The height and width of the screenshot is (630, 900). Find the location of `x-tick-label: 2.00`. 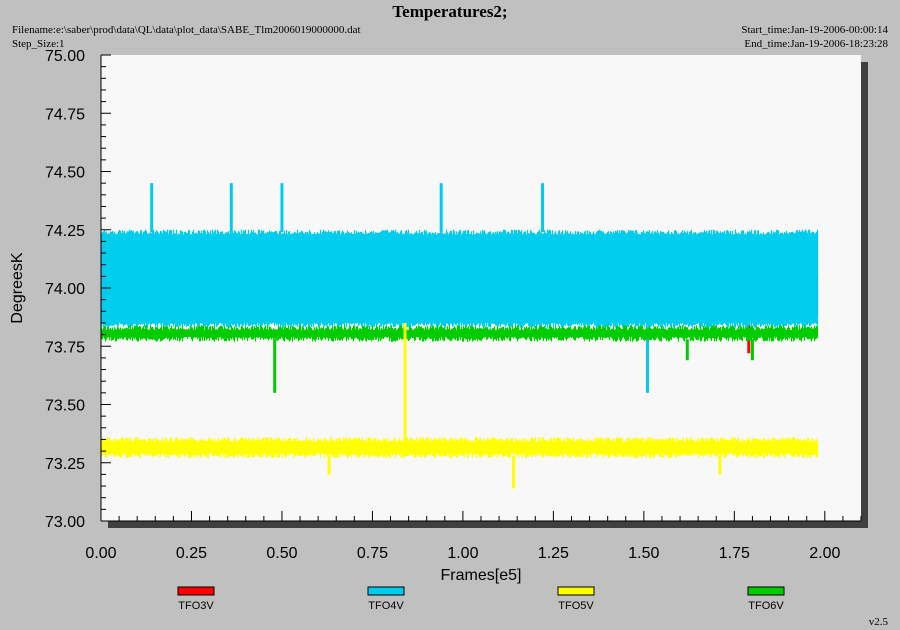

x-tick-label: 2.00 is located at coordinates (824, 553).